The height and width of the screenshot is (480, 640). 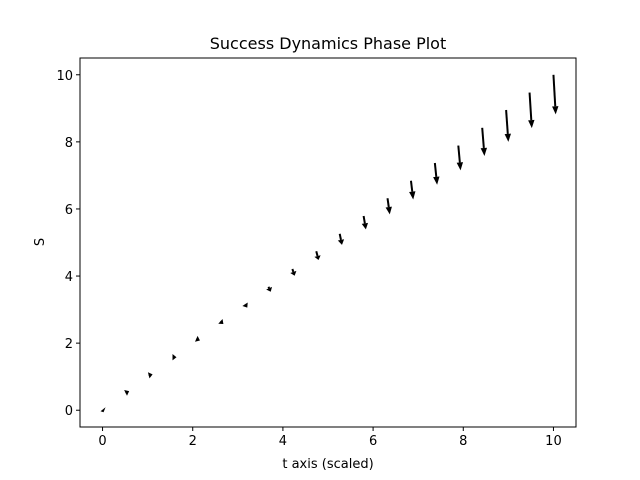 What do you see at coordinates (553, 441) in the screenshot?
I see `x-tick-label: 10` at bounding box center [553, 441].